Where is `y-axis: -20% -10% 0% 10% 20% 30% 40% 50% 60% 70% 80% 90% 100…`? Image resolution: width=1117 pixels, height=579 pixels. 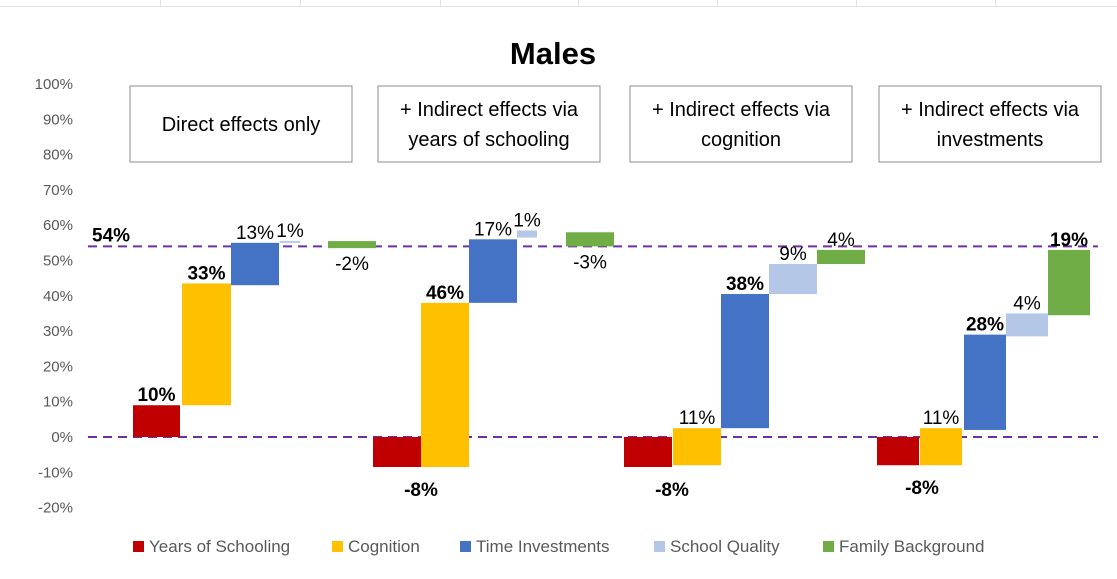 y-axis: -20% -10% 0% 10% 20% 30% 40% 50% 60% 70% 80% 90% 100… is located at coordinates (54, 296).